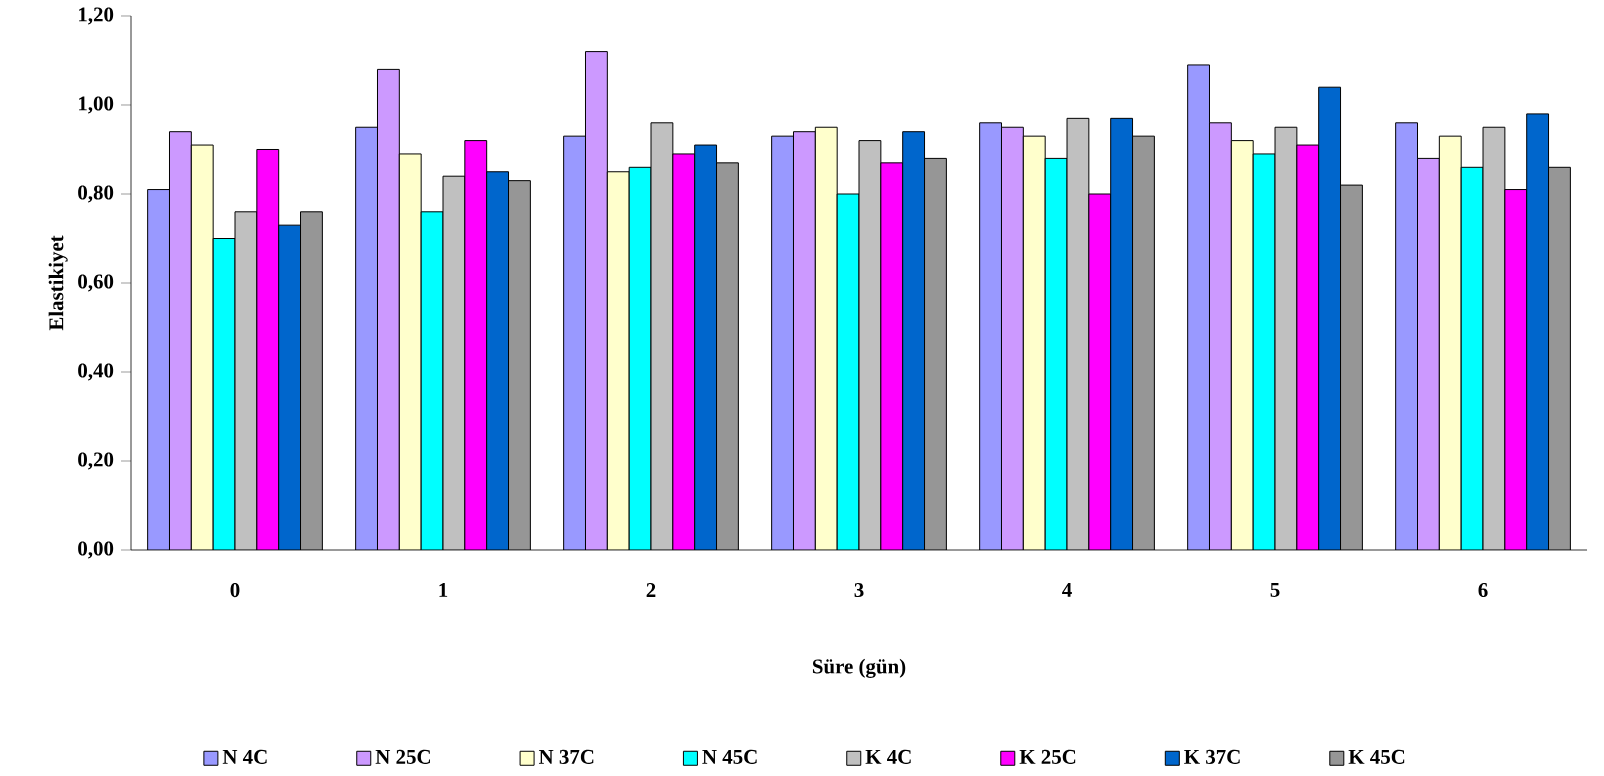  Describe the element at coordinates (244, 756) in the screenshot. I see `legend-label: N 4C` at that location.